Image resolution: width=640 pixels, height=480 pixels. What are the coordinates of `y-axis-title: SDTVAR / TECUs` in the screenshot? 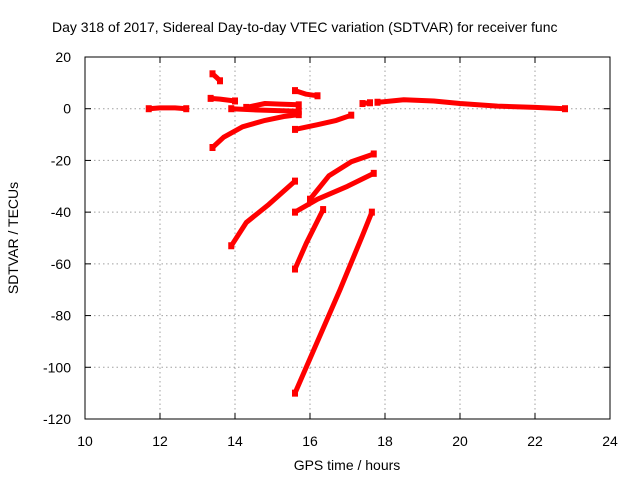 It's located at (13, 238).